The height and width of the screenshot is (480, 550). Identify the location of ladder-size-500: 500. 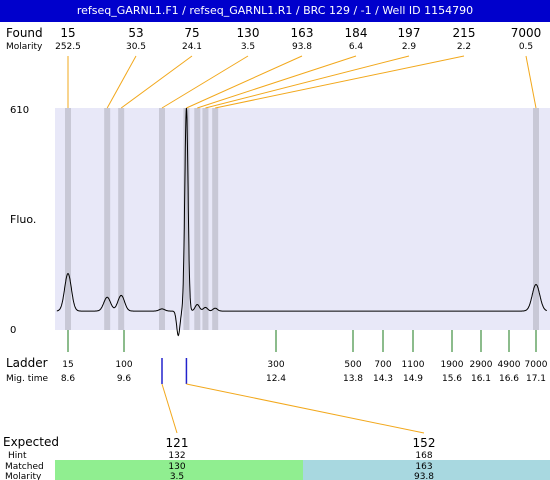
(352, 365).